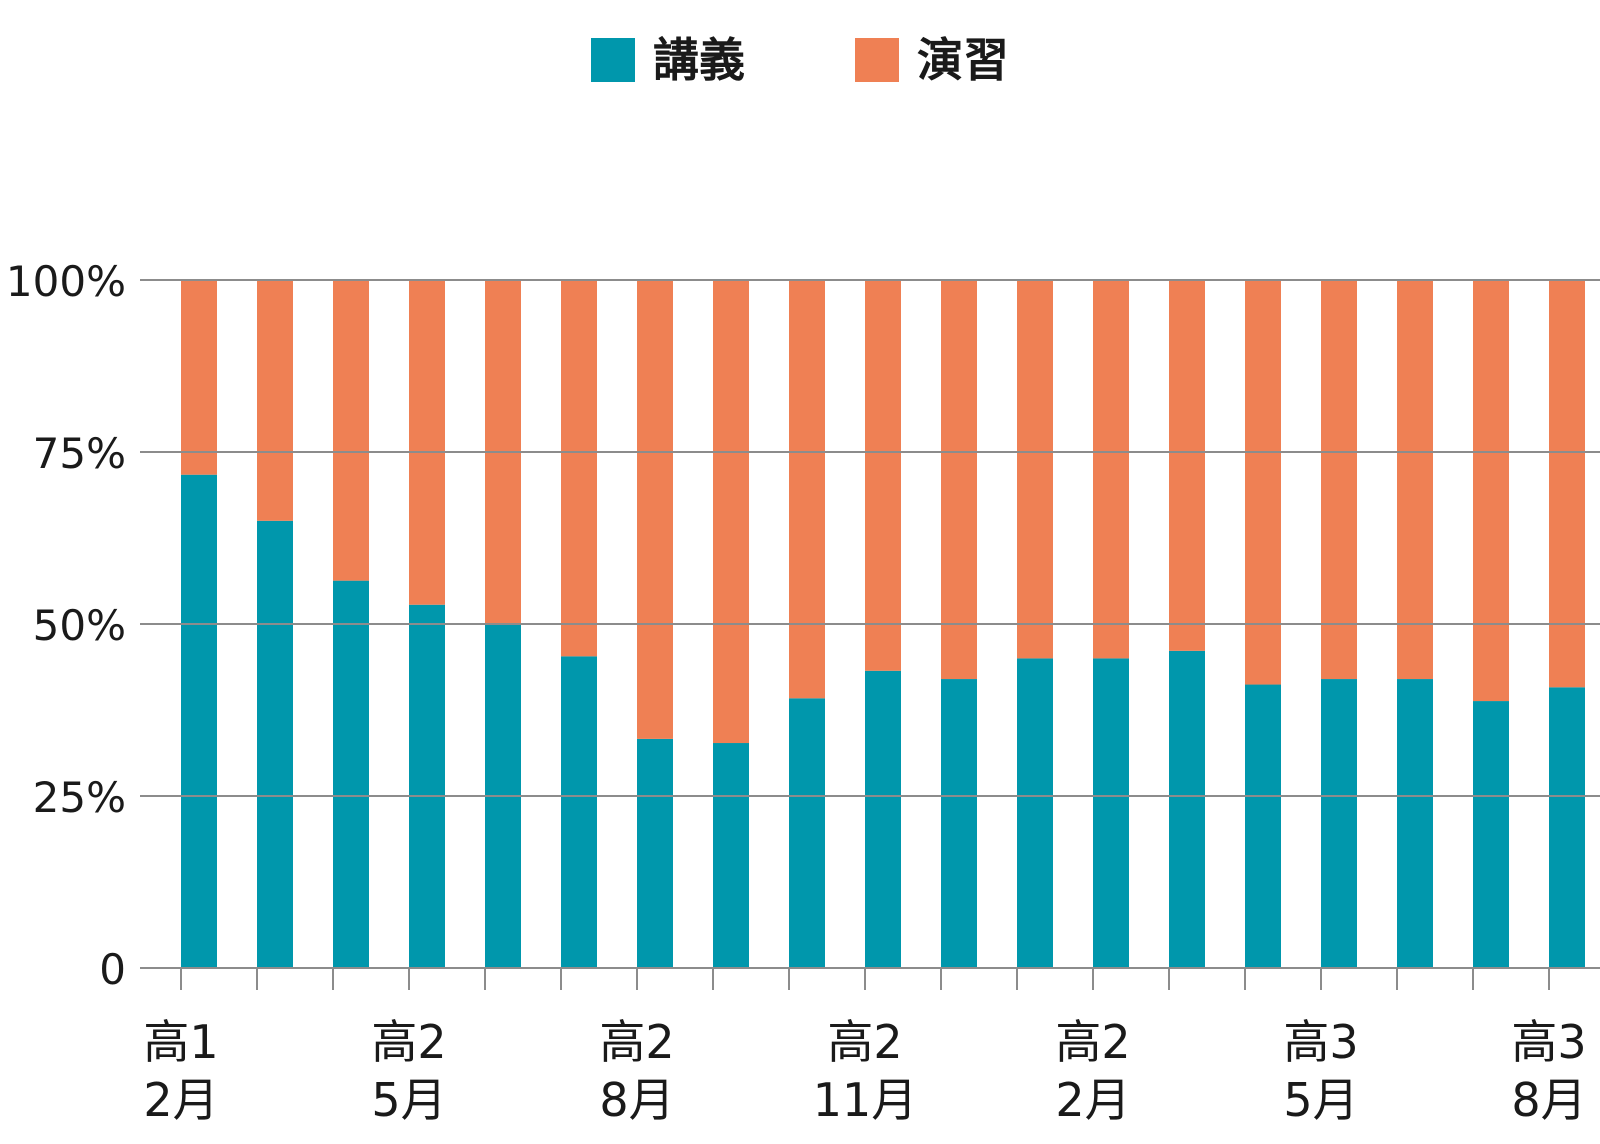  Describe the element at coordinates (963, 60) in the screenshot. I see `legend-label-practice: 演習` at that location.